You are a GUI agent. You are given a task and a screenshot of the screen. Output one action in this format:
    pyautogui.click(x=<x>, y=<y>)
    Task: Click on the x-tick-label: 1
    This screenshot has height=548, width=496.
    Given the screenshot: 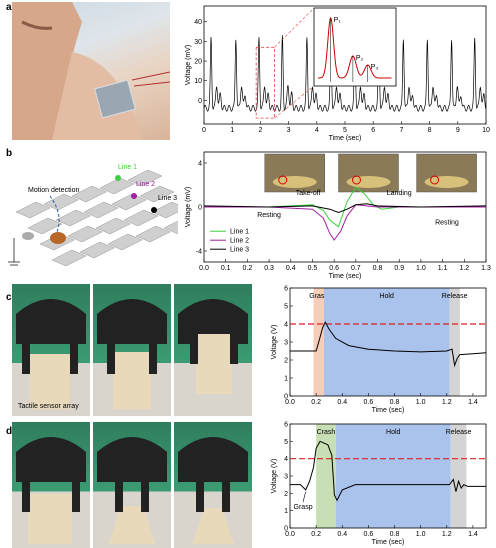 What is the action you would take?
    pyautogui.click(x=232, y=130)
    